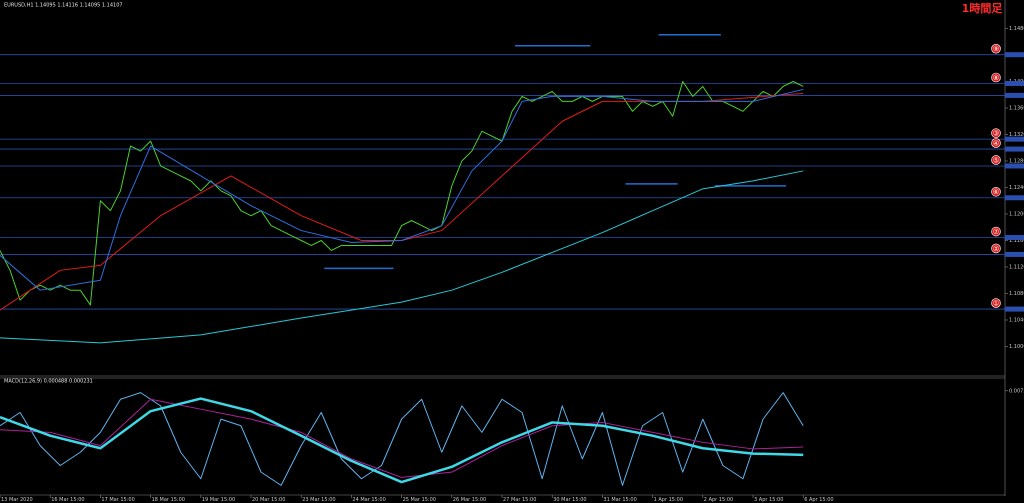  I want to click on x-tick-label: 24 Mar 15:00, so click(368, 500).